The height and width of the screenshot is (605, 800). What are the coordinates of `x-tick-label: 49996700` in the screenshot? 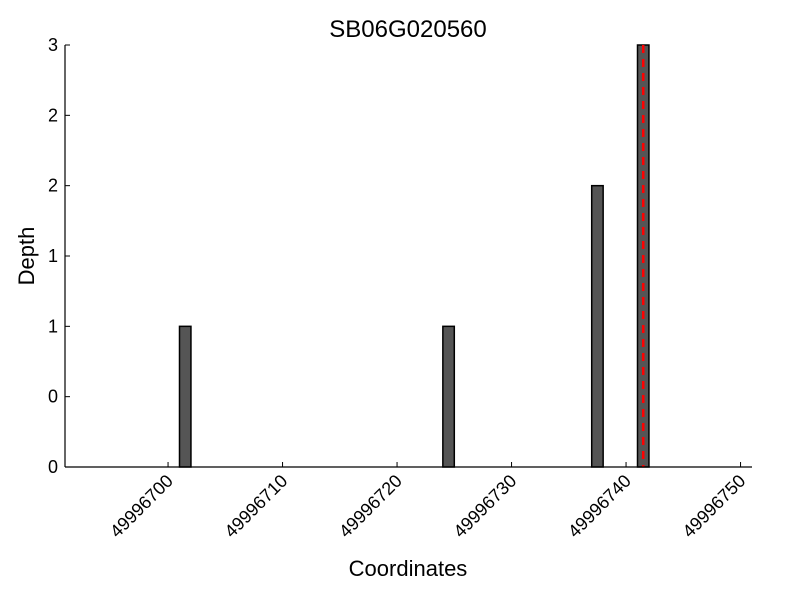 It's located at (141, 506).